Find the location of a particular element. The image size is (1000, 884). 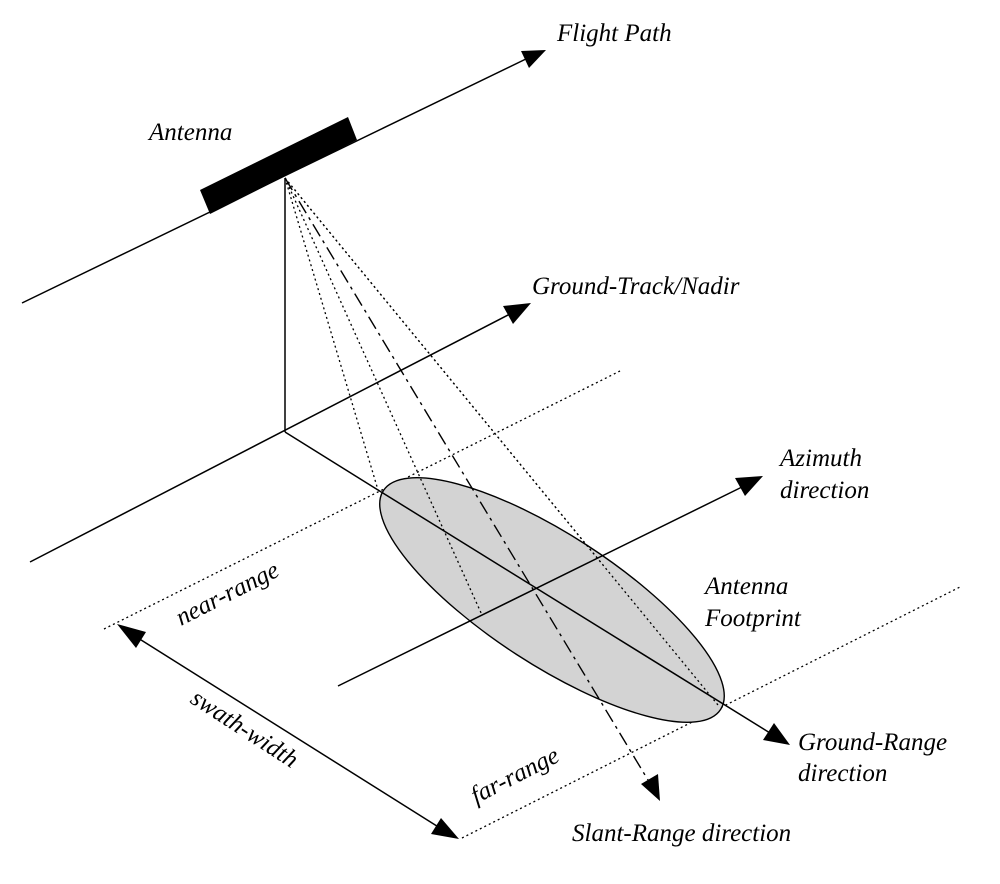

far-range-label: far-range is located at coordinates (514, 775).